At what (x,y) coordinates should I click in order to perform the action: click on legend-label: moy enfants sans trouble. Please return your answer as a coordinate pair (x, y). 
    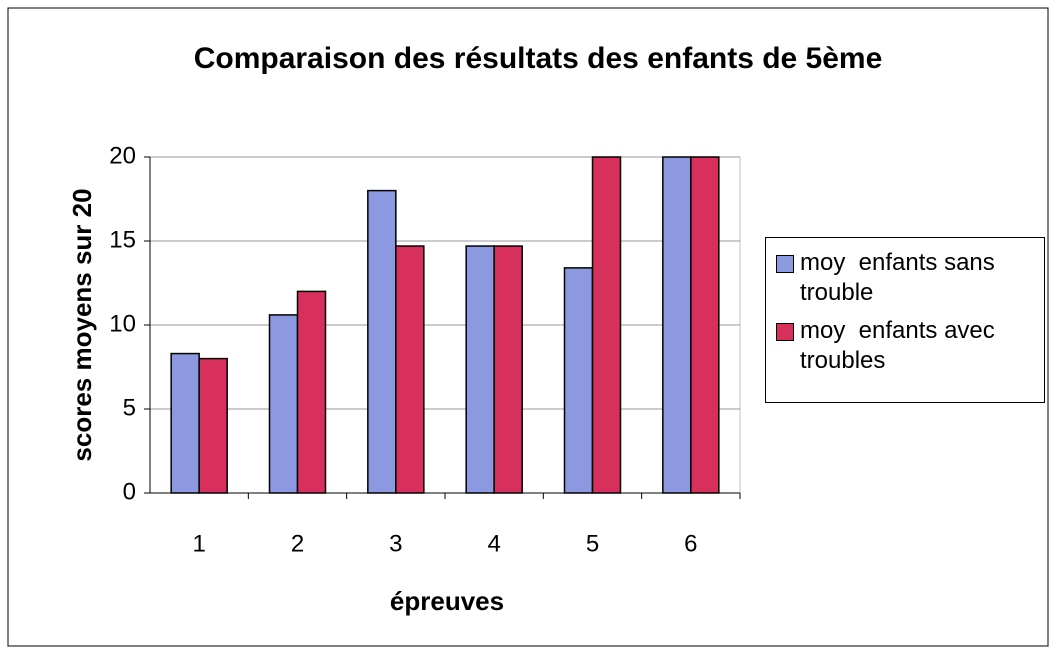
    Looking at the image, I should click on (901, 277).